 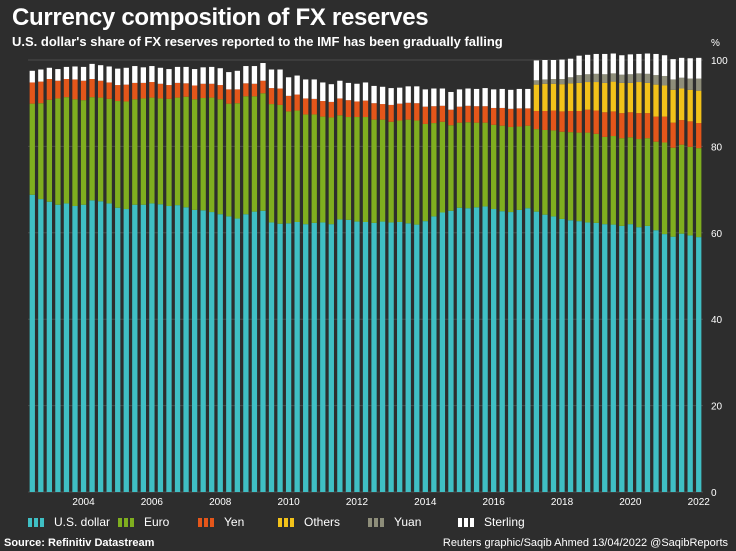 What do you see at coordinates (322, 522) in the screenshot?
I see `legend-label-oth: Others` at bounding box center [322, 522].